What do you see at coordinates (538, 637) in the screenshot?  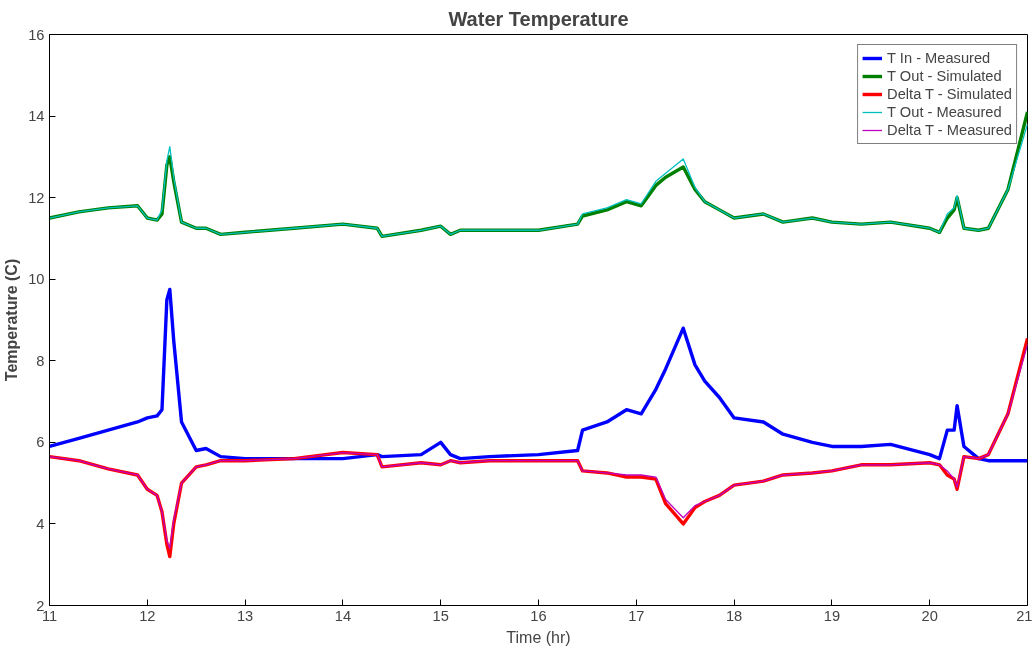 I see `x-axis-title: Time (hr)` at bounding box center [538, 637].